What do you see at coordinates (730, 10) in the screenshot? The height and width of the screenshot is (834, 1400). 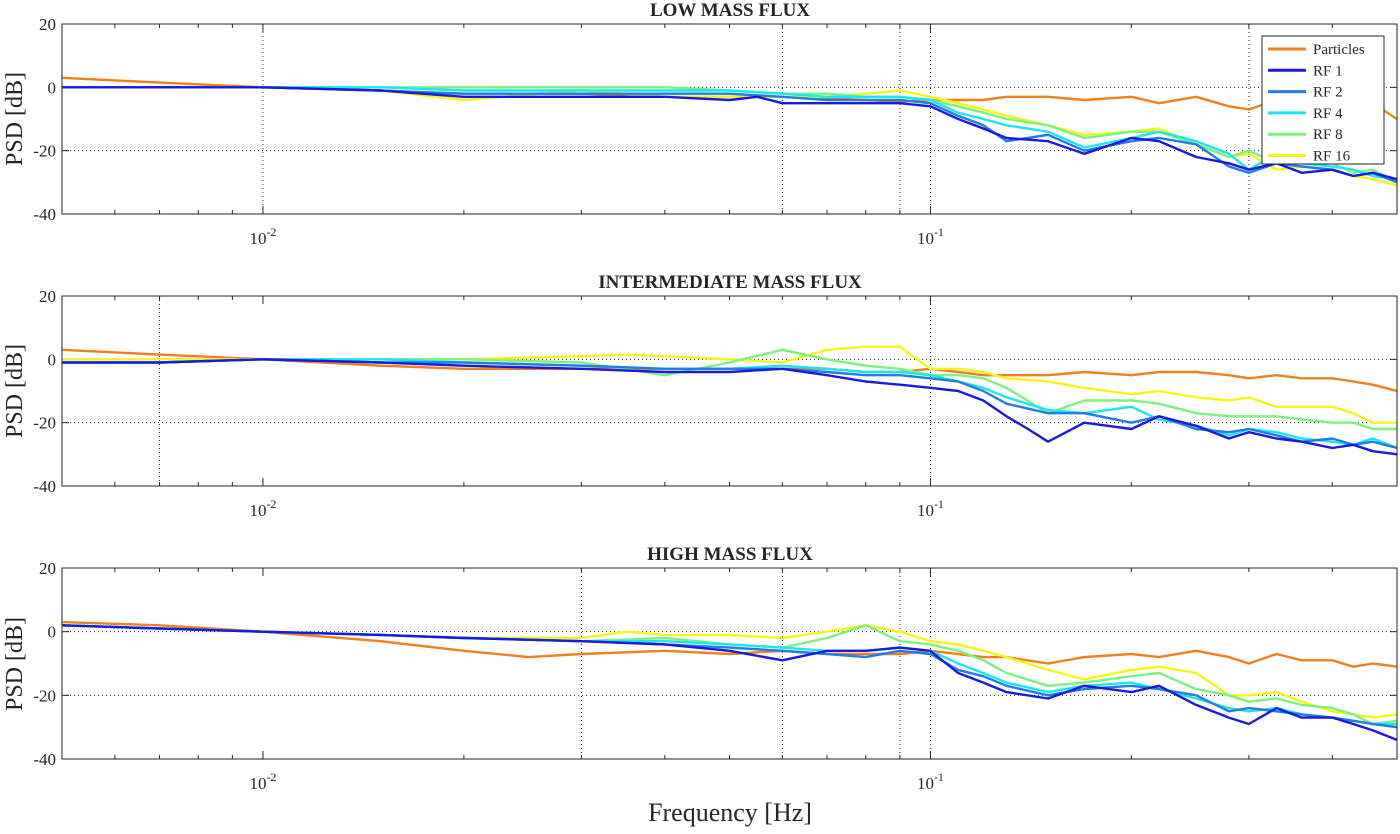 I see `panel-title-low: LOW MASS FLUX` at bounding box center [730, 10].